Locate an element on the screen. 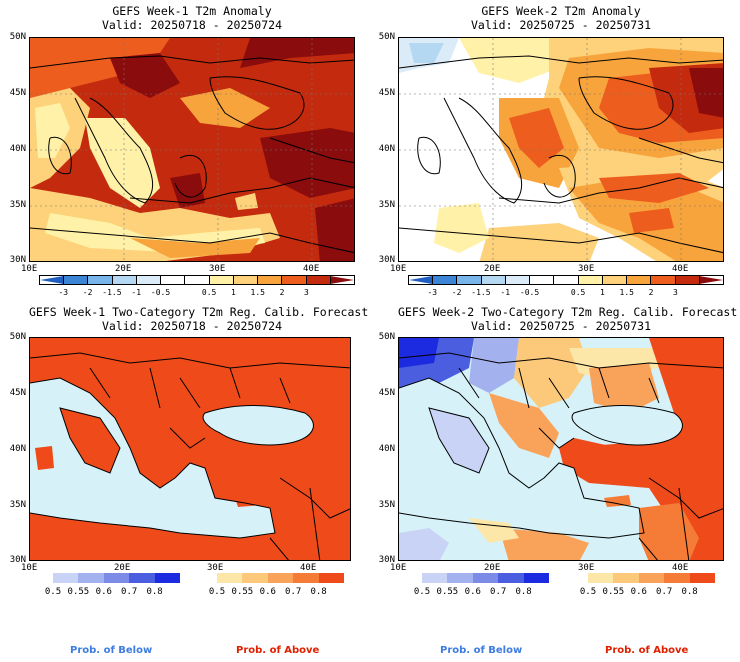  panel1-lat-50: 50N is located at coordinates (17, 37).